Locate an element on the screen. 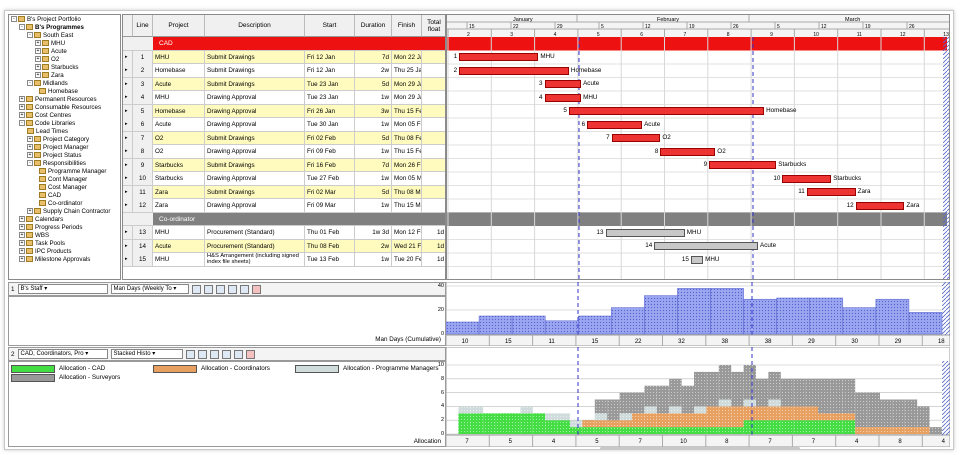 This screenshot has height=455, width=960. cell-dur: 7d is located at coordinates (373, 57).